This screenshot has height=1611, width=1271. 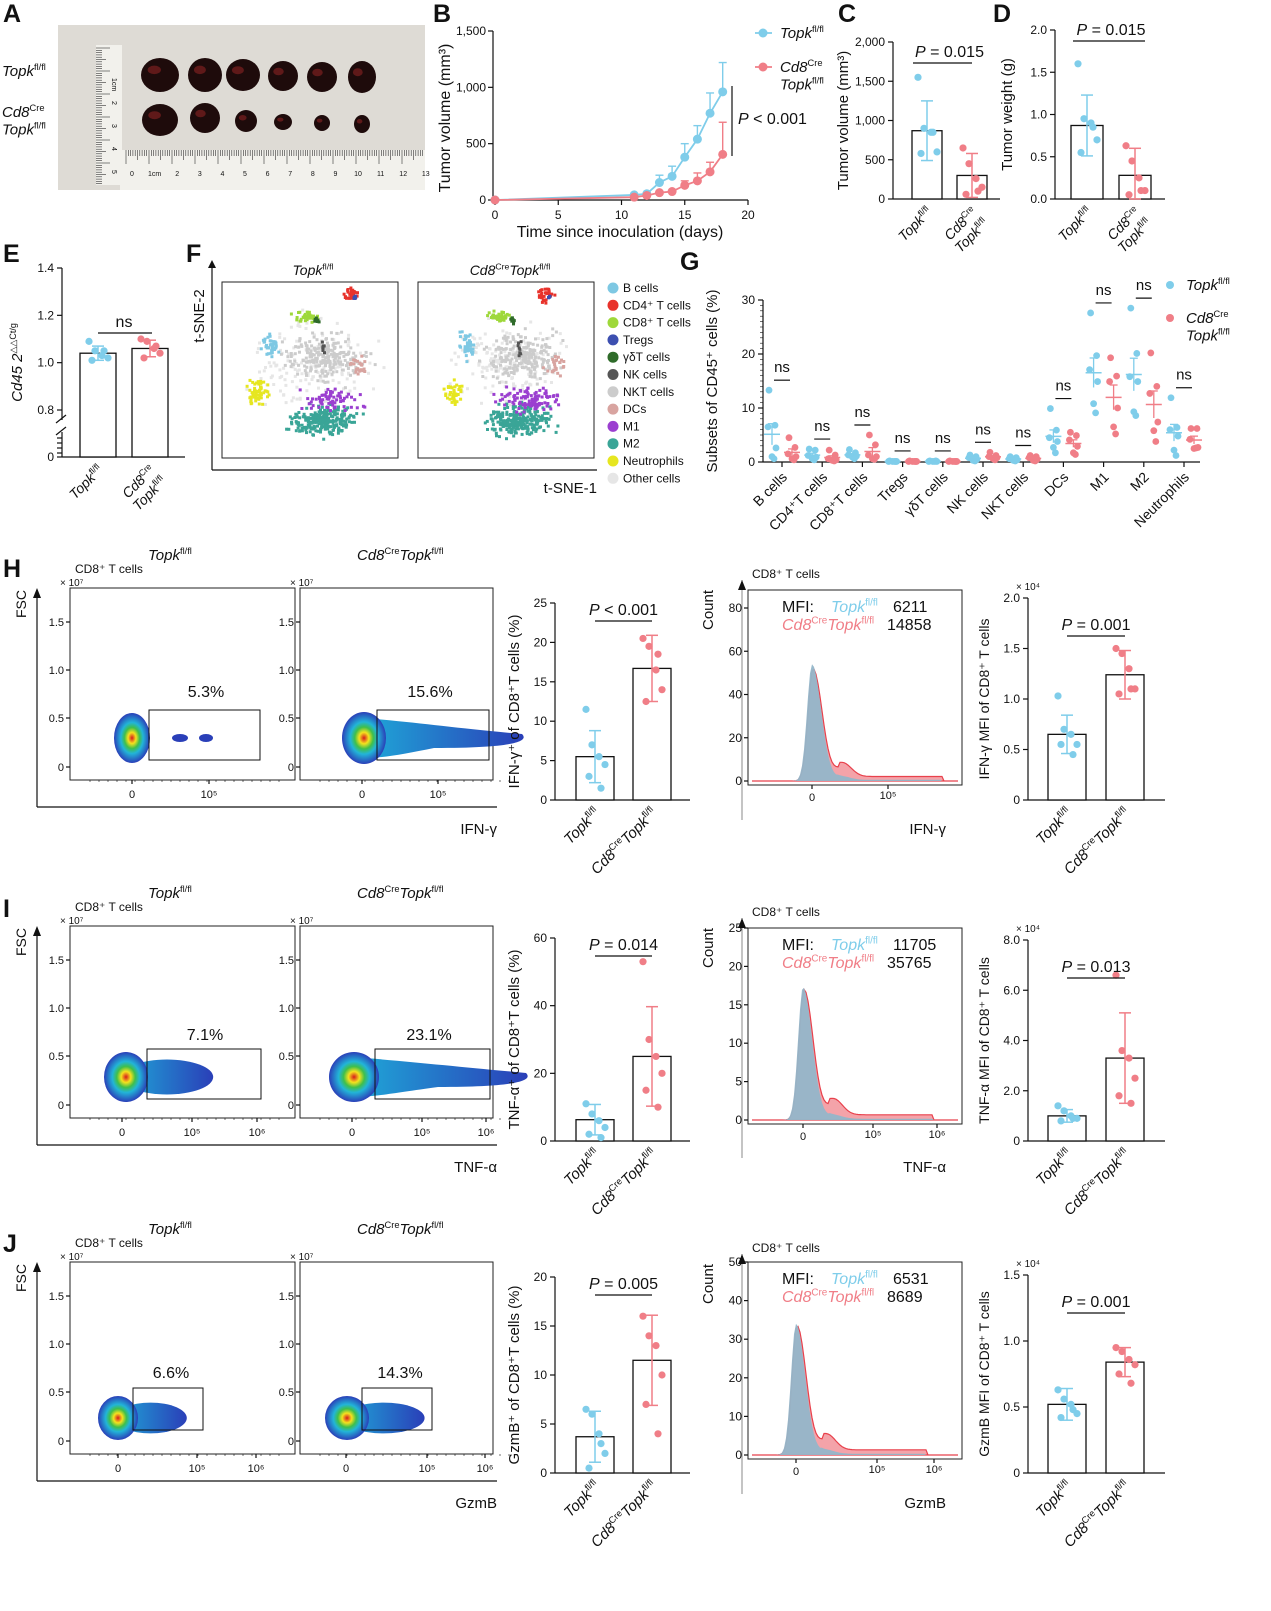 I want to click on y-axis-label: Count, so click(x=708, y=609).